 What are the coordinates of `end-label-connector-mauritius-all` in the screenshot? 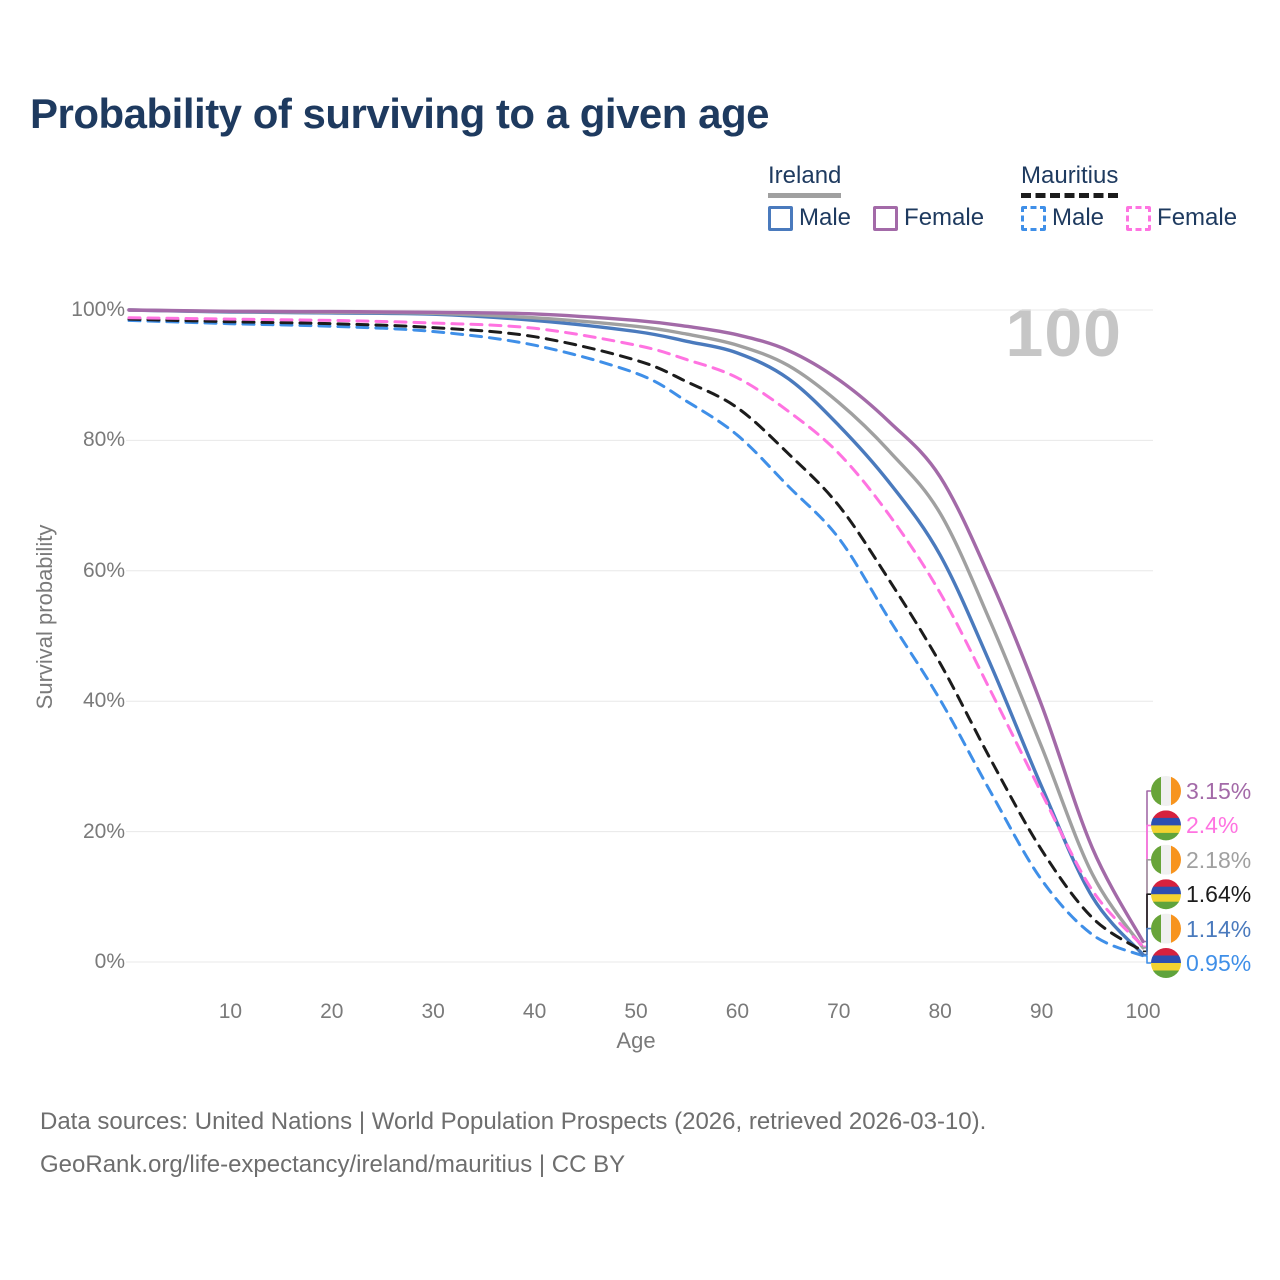 It's located at (1147, 923).